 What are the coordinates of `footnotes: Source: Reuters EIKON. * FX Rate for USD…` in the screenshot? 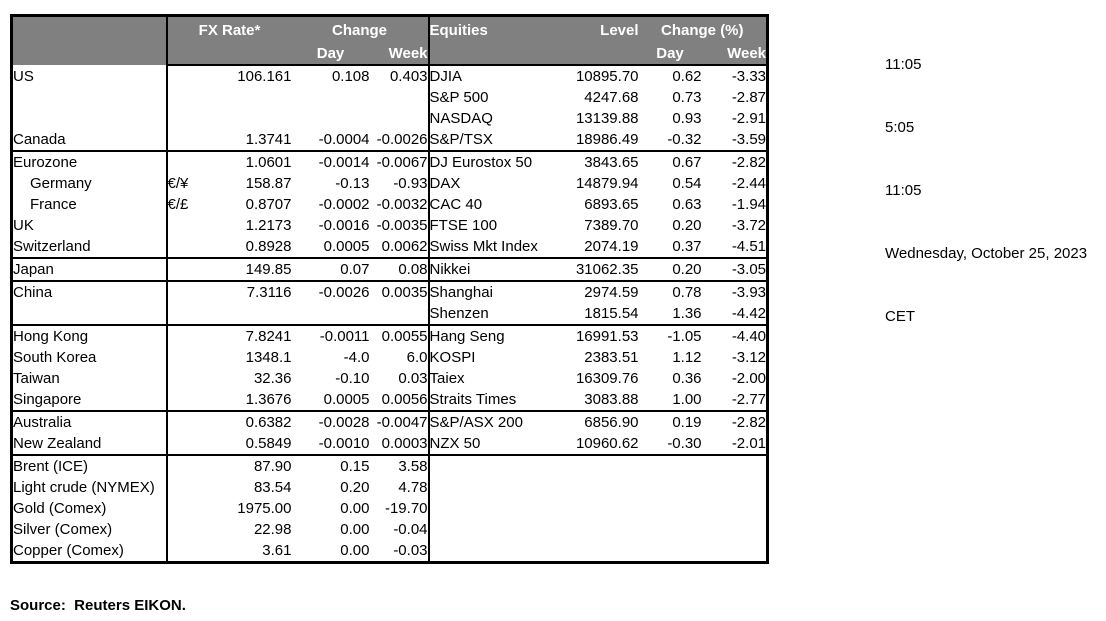 It's located at (393, 587).